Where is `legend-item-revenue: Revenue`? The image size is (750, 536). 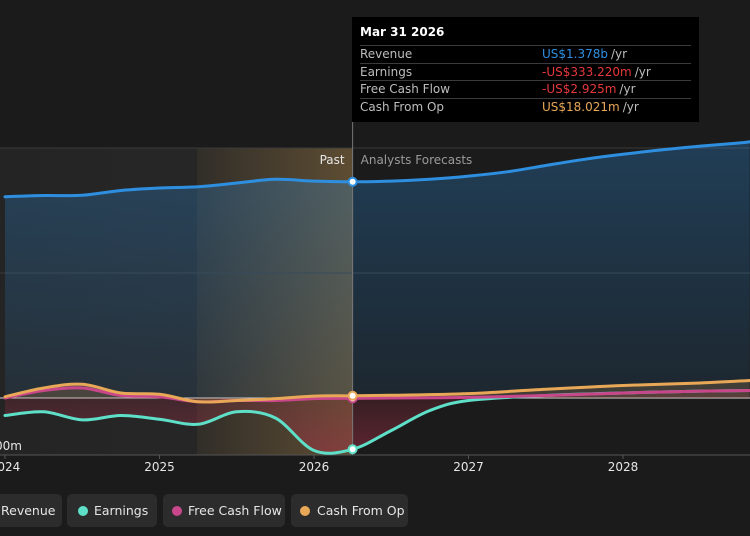 legend-item-revenue: Revenue is located at coordinates (31, 510).